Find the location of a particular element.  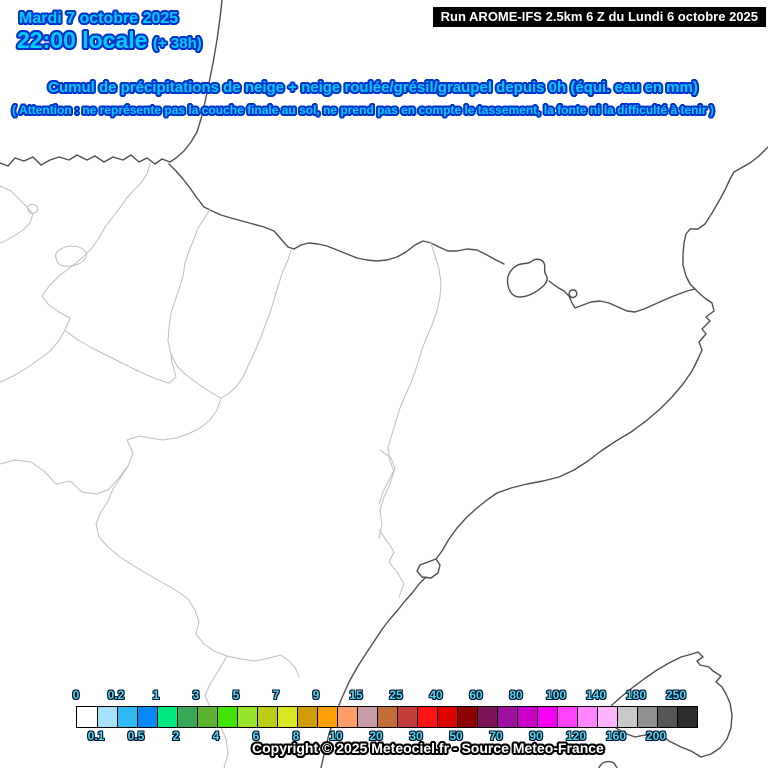

legend-tick-label: 0 is located at coordinates (76, 695).